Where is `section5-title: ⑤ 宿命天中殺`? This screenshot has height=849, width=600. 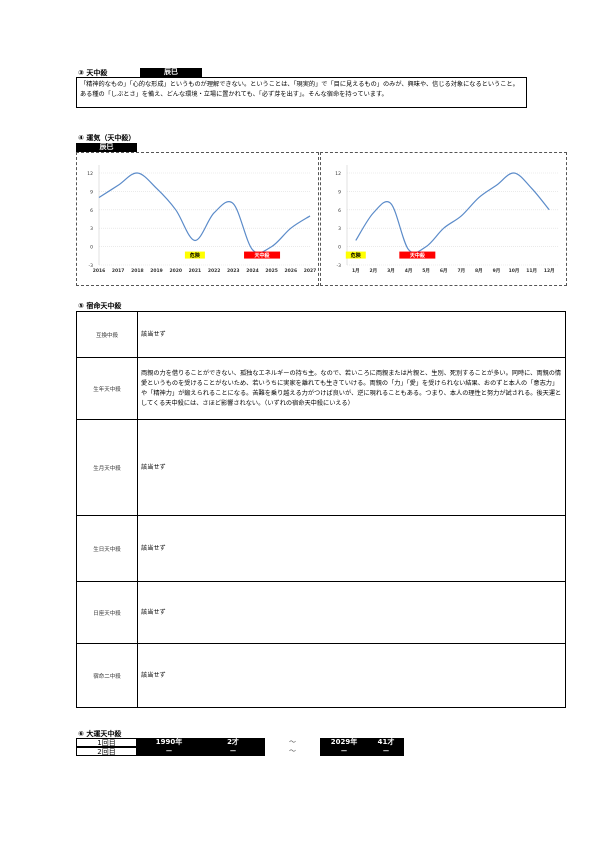
section5-title: ⑤ 宿命天中殺 is located at coordinates (100, 306).